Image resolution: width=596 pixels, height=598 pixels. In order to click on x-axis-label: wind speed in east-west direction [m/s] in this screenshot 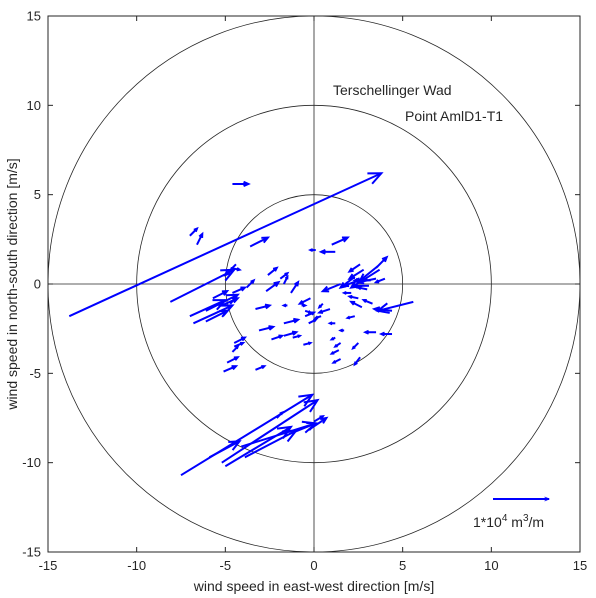, I will do `click(313, 586)`.